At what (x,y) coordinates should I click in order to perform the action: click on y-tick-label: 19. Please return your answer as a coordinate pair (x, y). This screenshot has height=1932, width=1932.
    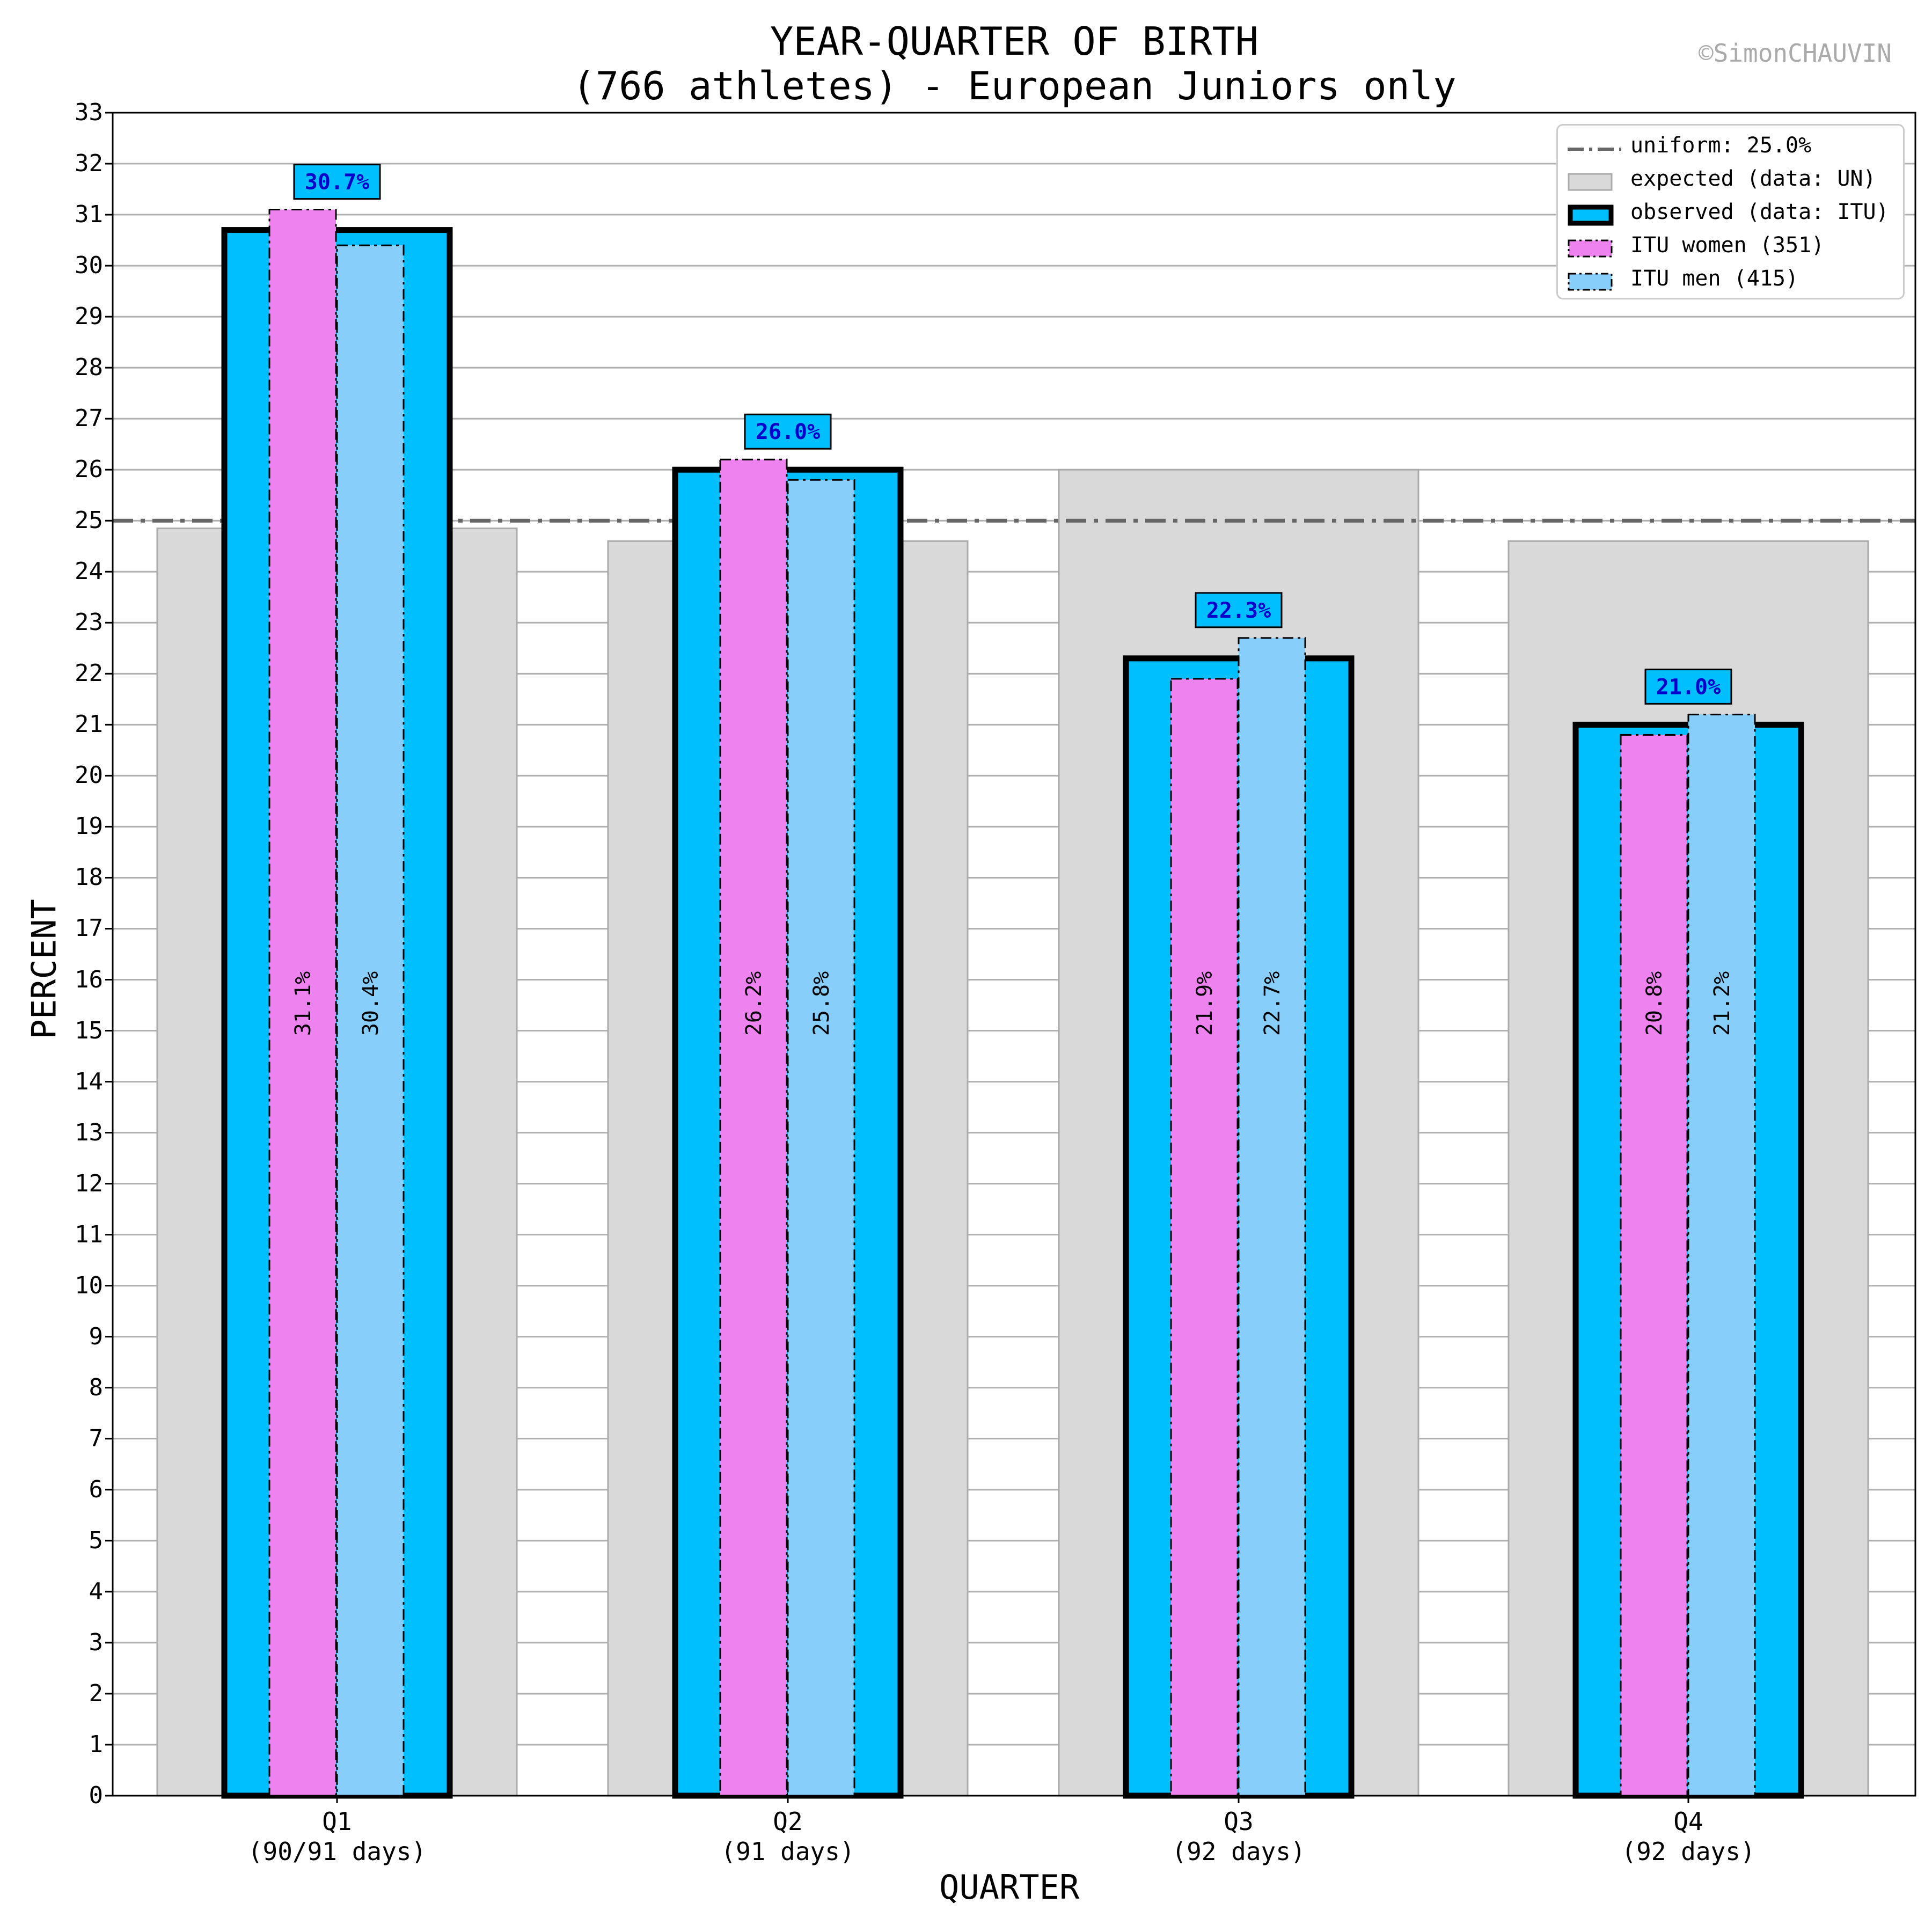
    Looking at the image, I should click on (89, 826).